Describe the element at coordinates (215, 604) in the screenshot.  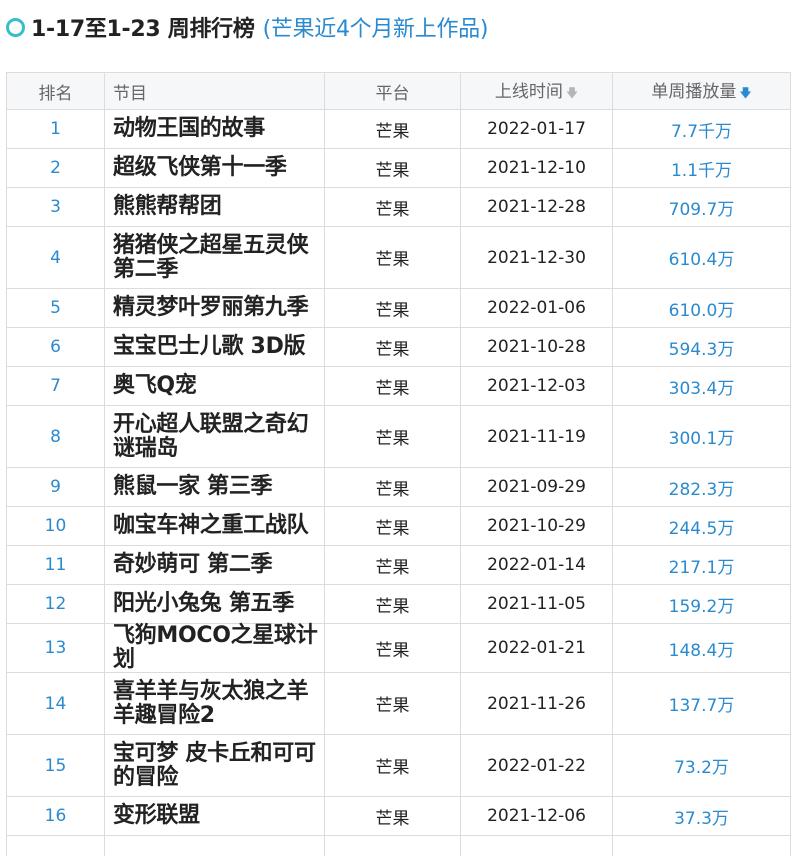
I see `title-cell: 阳光小兔兔 第五季` at that location.